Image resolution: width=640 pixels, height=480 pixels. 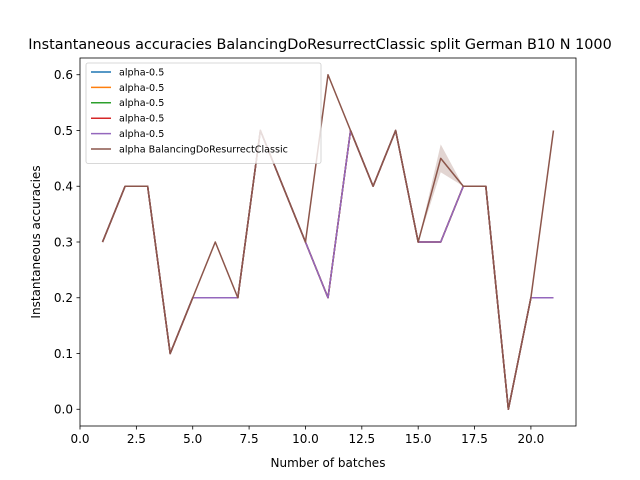 What do you see at coordinates (63, 410) in the screenshot?
I see `y-tick-label: 0.0` at bounding box center [63, 410].